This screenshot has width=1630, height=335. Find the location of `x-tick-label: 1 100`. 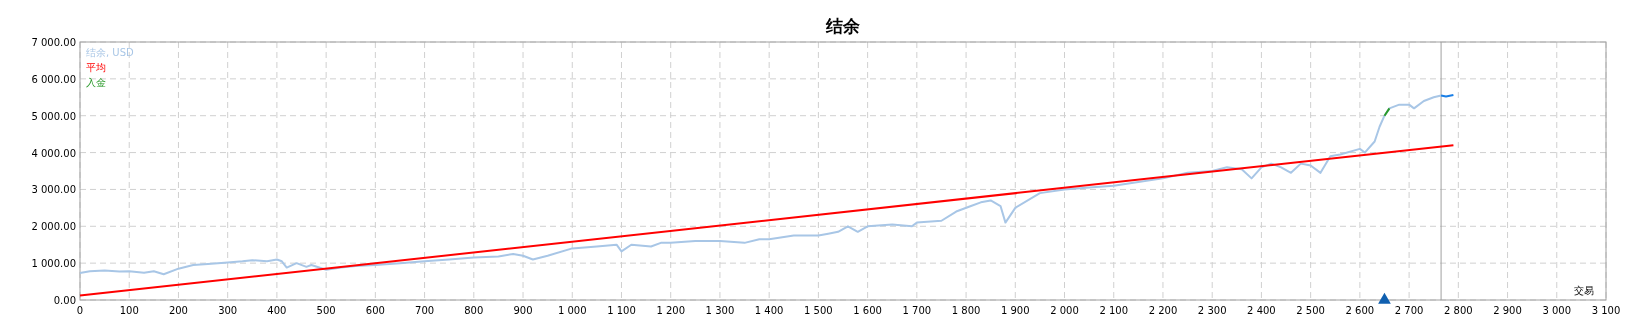

x-tick-label: 1 100 is located at coordinates (621, 310).